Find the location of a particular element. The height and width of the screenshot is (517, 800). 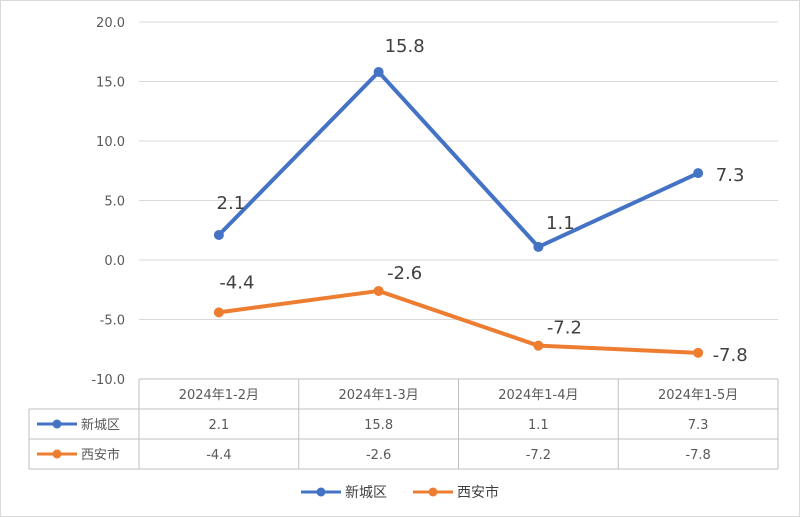

x-category-label: 2024年1-2月 is located at coordinates (219, 395).